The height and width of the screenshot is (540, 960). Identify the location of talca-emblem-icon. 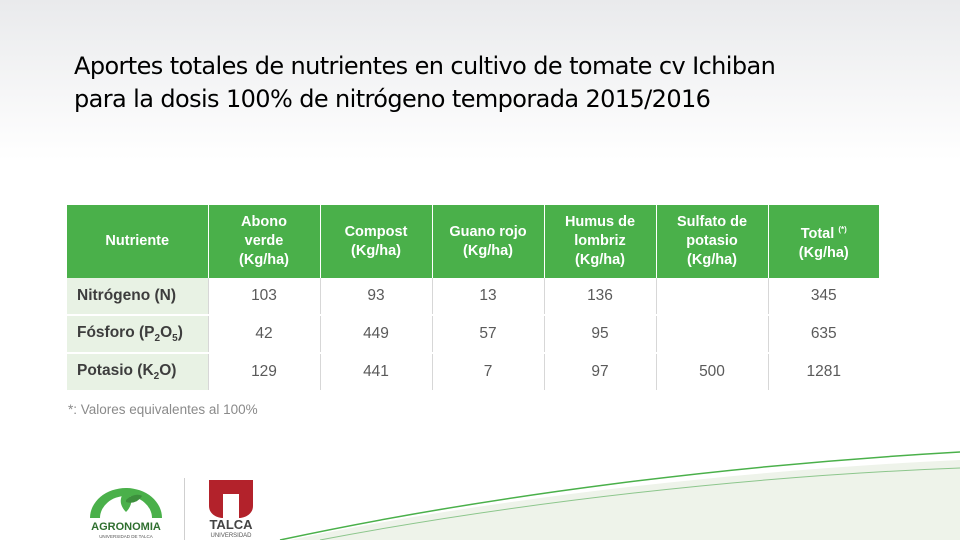
(231, 499).